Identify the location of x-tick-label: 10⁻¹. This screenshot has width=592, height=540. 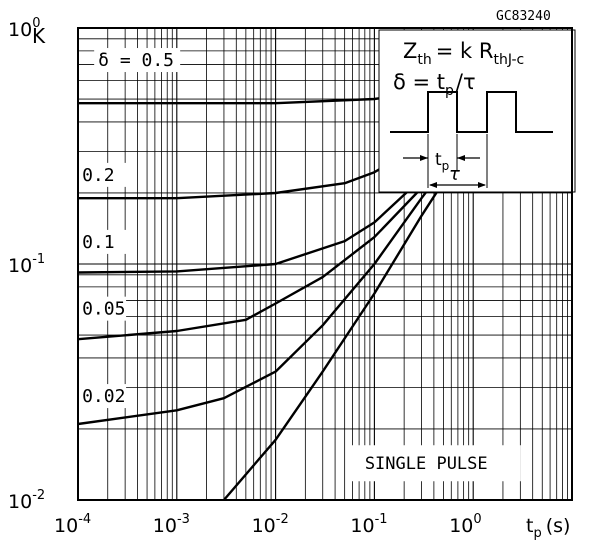
(368, 524).